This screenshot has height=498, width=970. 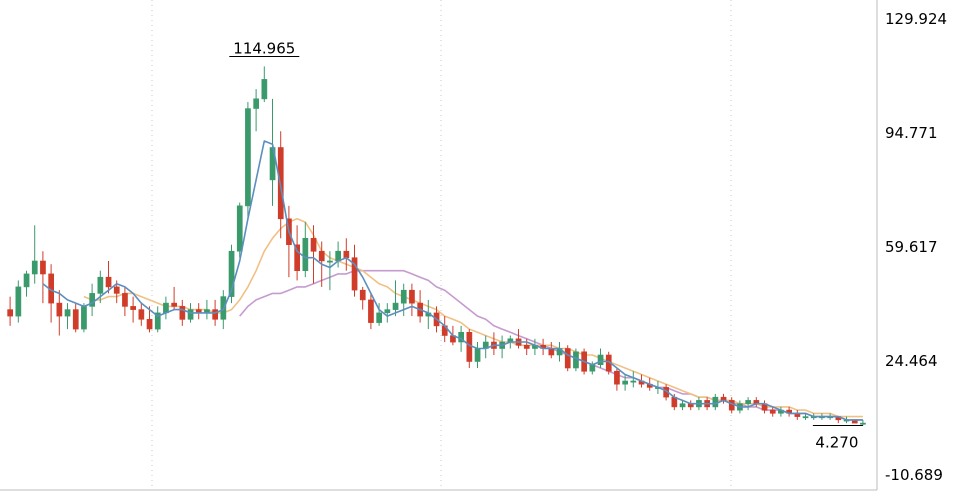 What do you see at coordinates (911, 133) in the screenshot?
I see `price-tick-label: 94.771` at bounding box center [911, 133].